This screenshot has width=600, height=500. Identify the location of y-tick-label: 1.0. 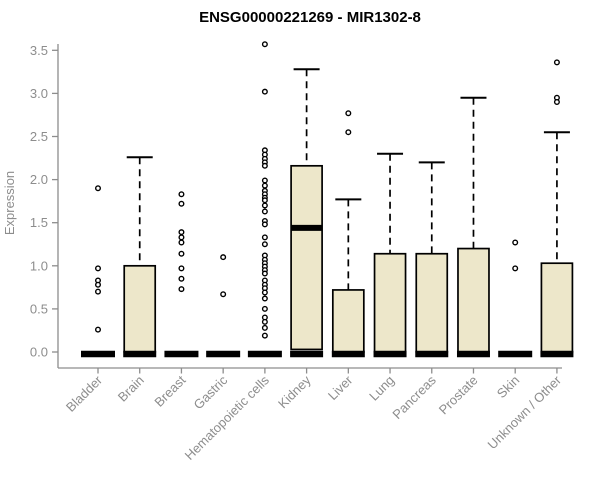
(39, 265).